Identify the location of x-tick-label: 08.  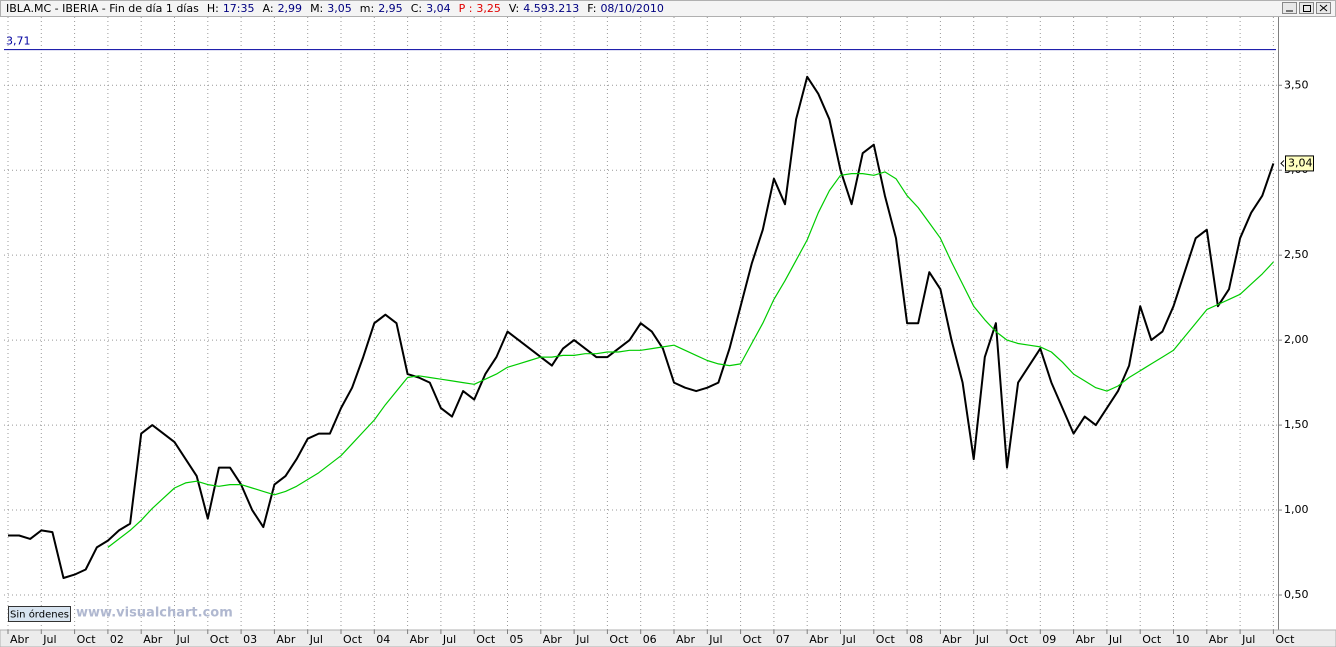
(916, 639).